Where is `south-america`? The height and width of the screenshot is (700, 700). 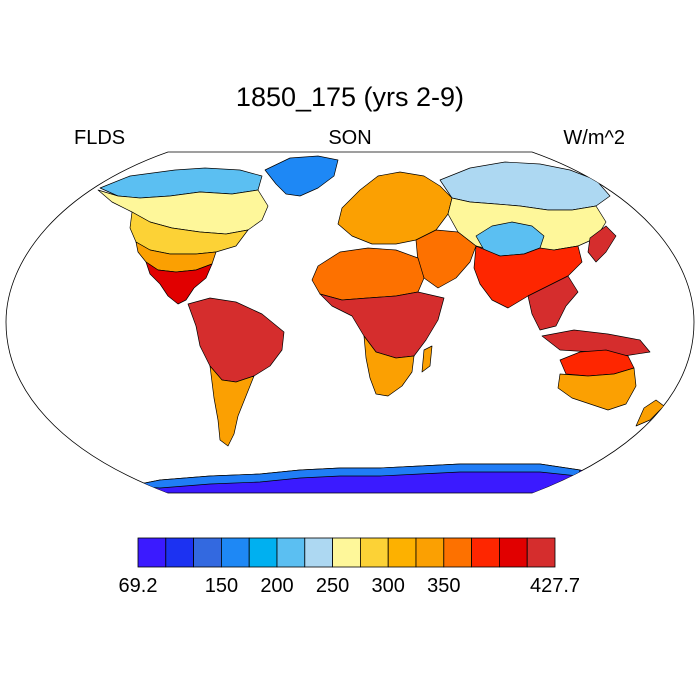
south-america is located at coordinates (236, 340).